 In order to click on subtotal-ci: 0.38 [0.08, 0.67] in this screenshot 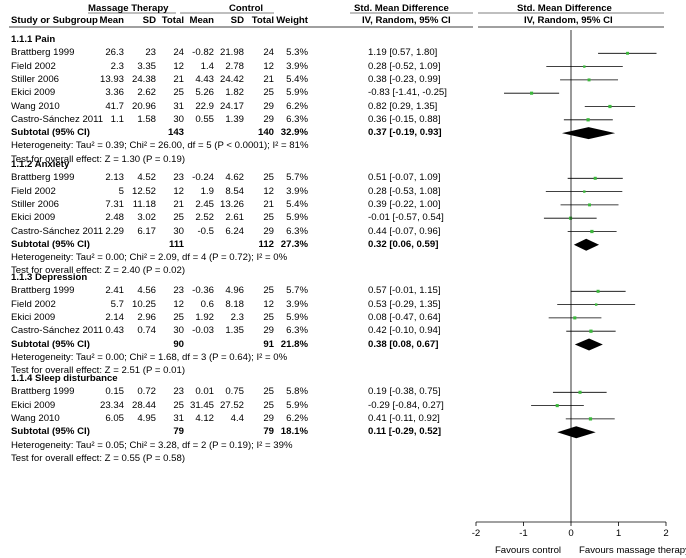, I will do `click(403, 344)`.